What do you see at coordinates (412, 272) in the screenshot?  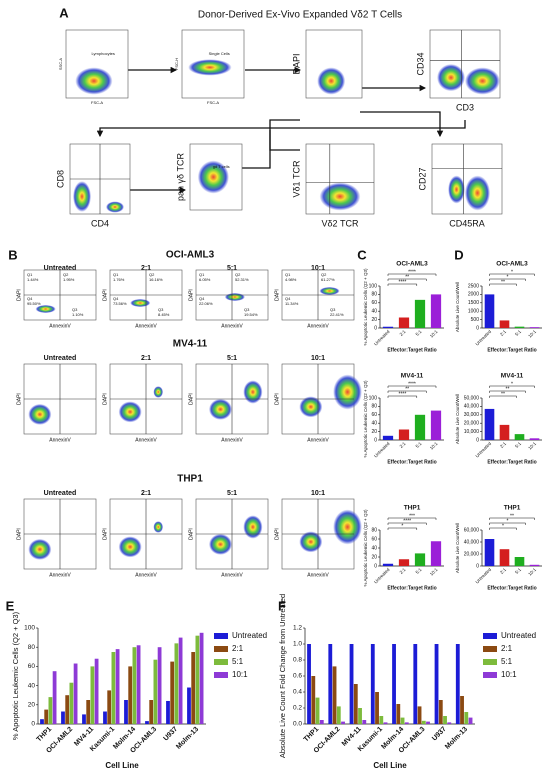 I see `significance-label: ****` at bounding box center [412, 272].